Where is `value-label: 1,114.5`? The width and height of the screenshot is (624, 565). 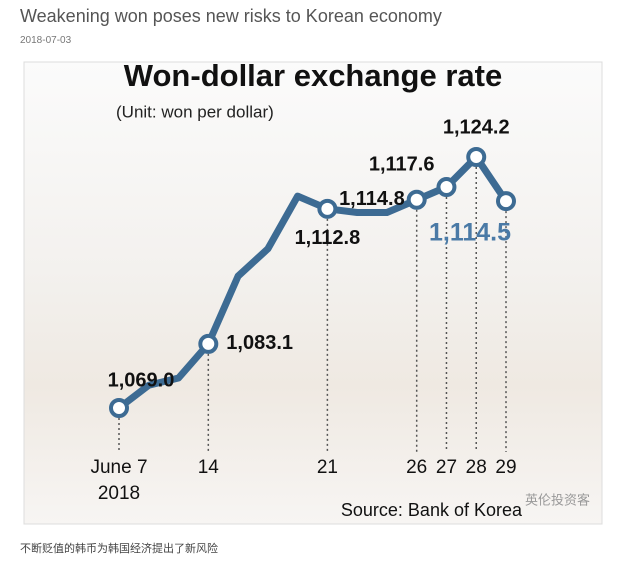
value-label: 1,114.5 is located at coordinates (470, 233).